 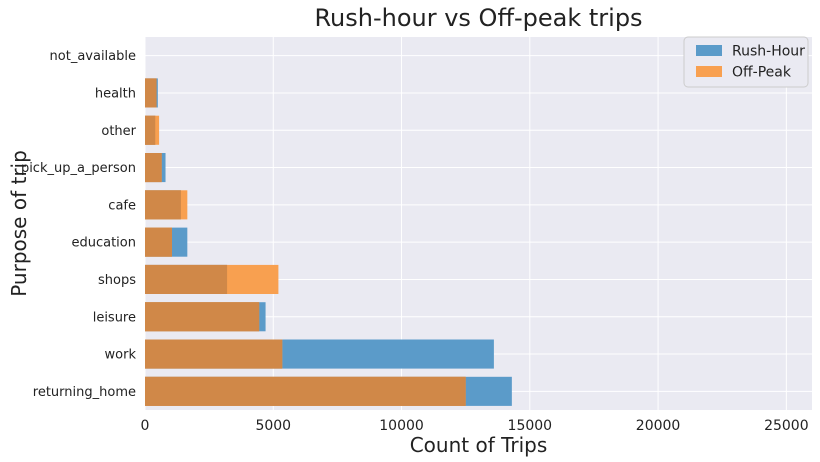 What do you see at coordinates (475, 426) in the screenshot?
I see `x-tick-labels: 0 5000 10000 15000 20000 25000` at bounding box center [475, 426].